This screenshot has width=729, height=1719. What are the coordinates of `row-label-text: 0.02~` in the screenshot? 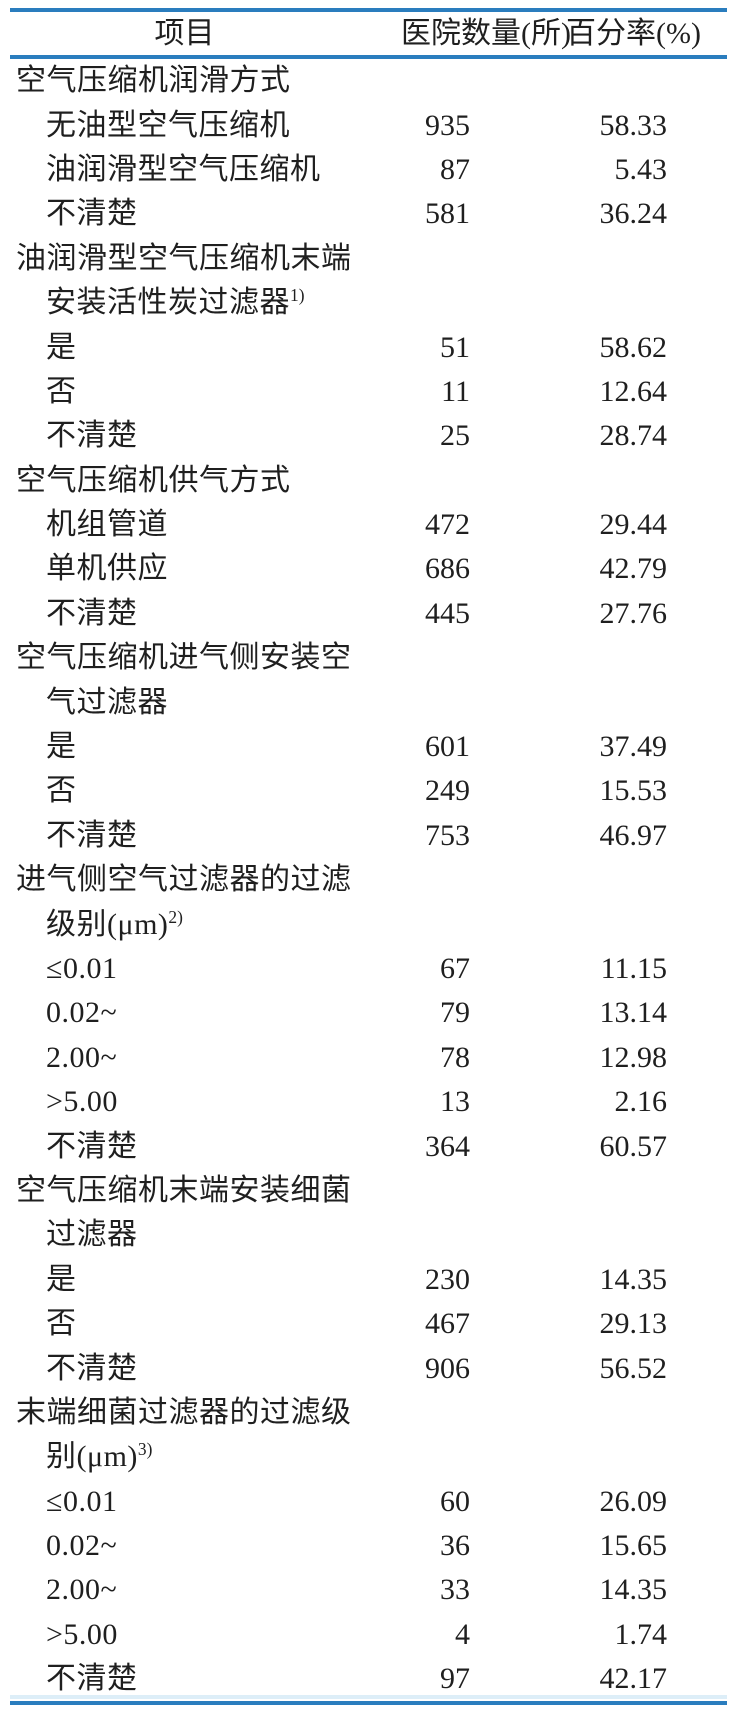 It's located at (82, 1013).